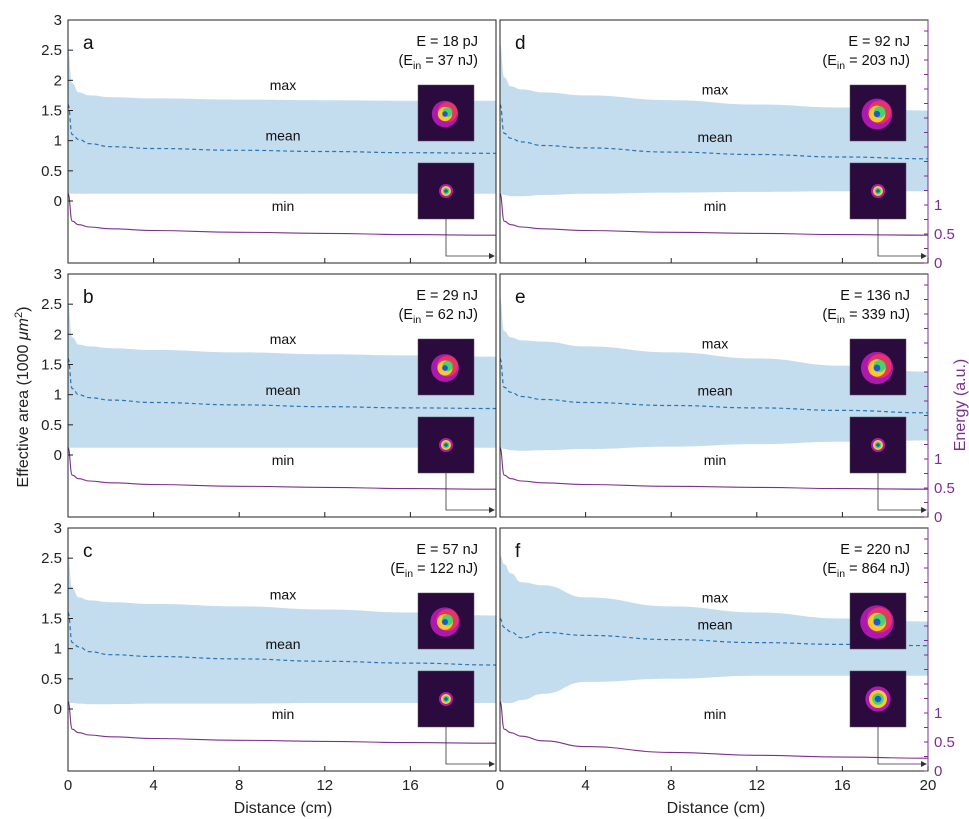 The image size is (969, 819). Describe the element at coordinates (585, 785) in the screenshot. I see `x-tick-label: 4` at that location.